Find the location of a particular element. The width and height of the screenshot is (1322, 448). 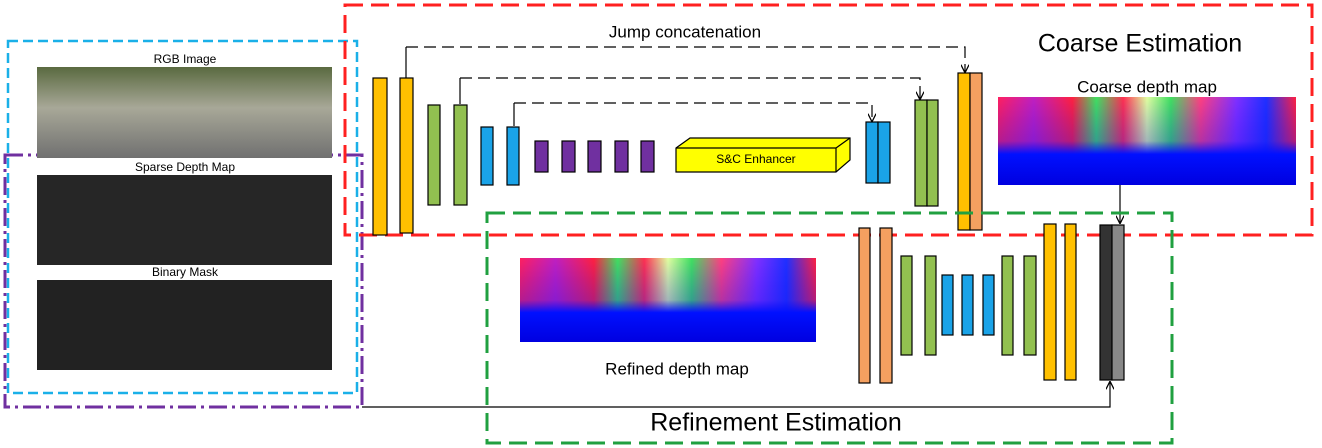

jump-label: Jump concatenation is located at coordinates (685, 31).